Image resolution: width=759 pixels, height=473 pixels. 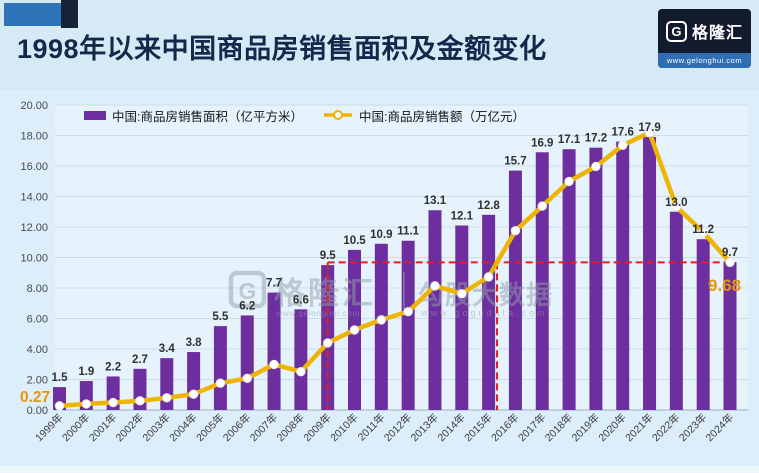 I want to click on line-marker-2010年, so click(x=354, y=330).